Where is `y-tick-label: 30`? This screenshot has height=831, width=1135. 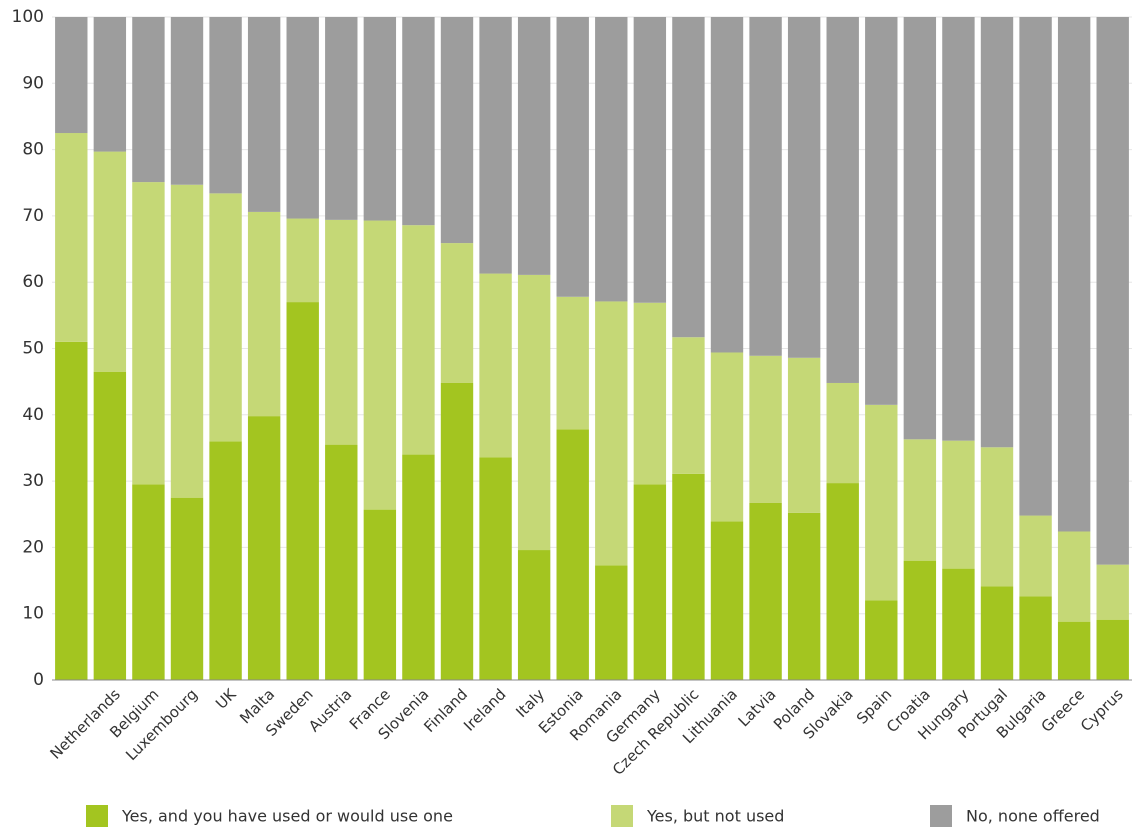
y-tick-label: 30 is located at coordinates (33, 481).